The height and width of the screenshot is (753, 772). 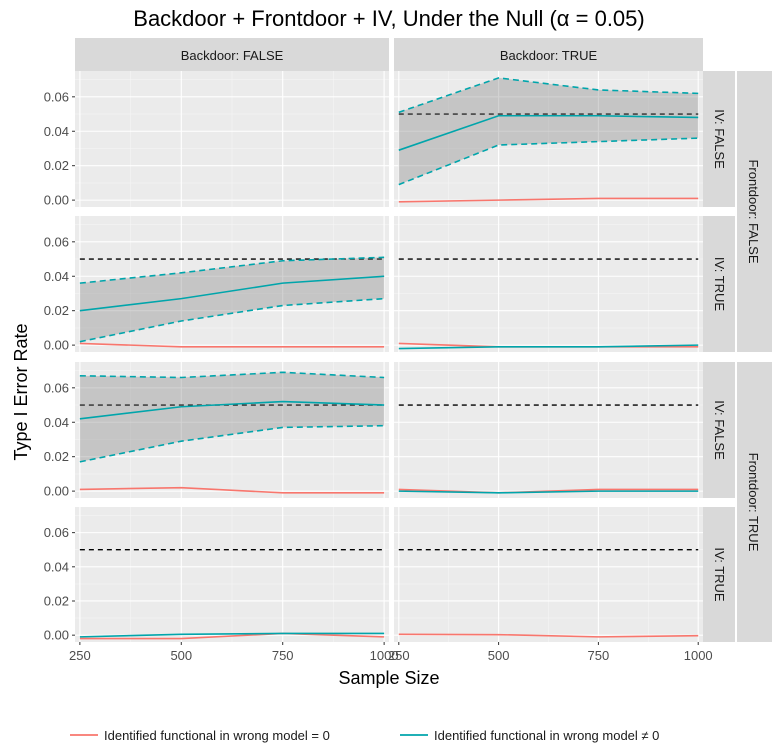 What do you see at coordinates (232, 293) in the screenshot?
I see `series-line-1-r1c0` at bounding box center [232, 293].